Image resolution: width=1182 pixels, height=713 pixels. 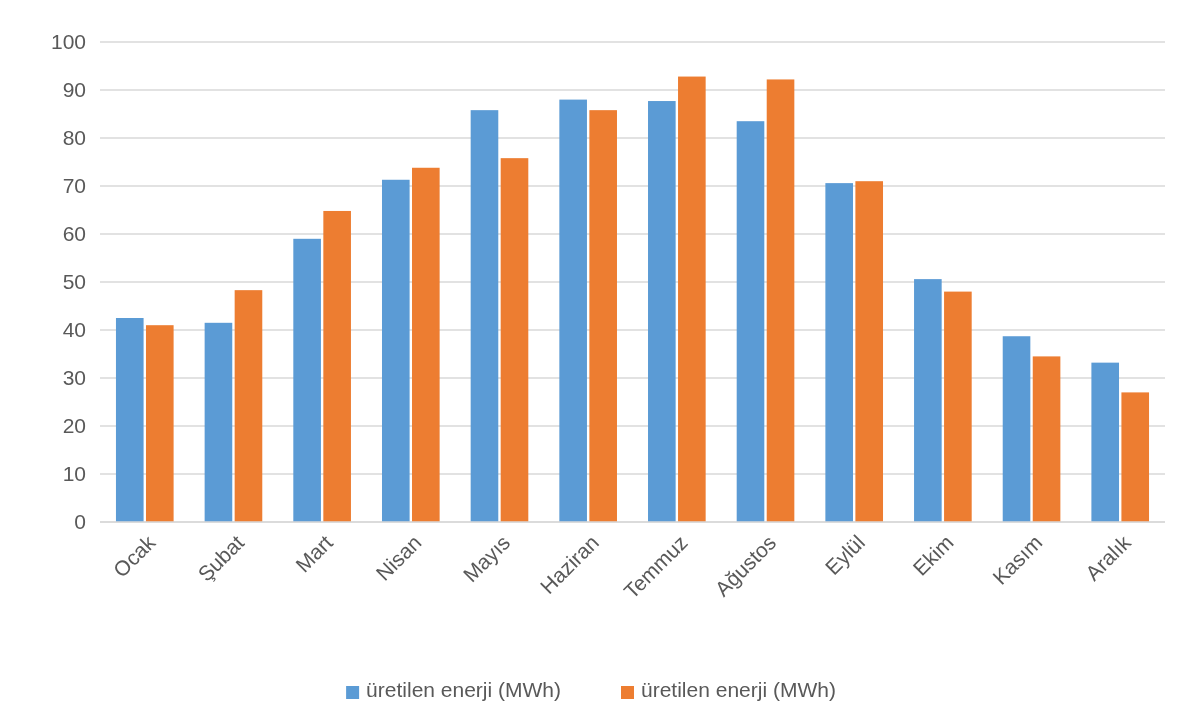 I want to click on y-tick-label: 50, so click(x=74, y=282).